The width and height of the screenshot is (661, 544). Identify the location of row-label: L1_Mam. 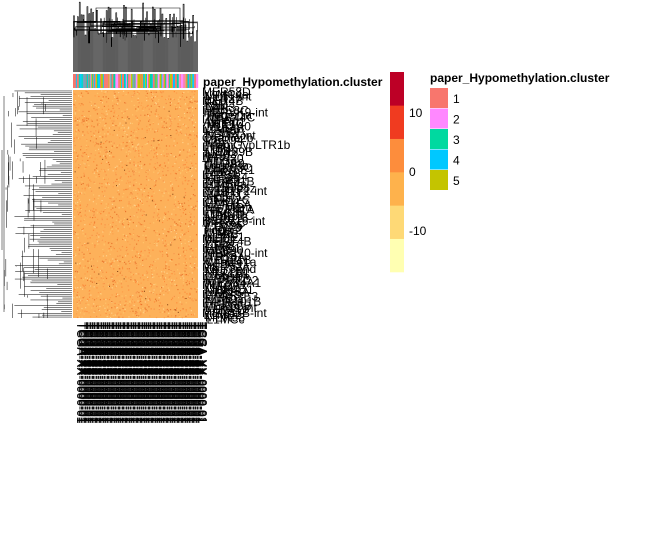
(228, 207).